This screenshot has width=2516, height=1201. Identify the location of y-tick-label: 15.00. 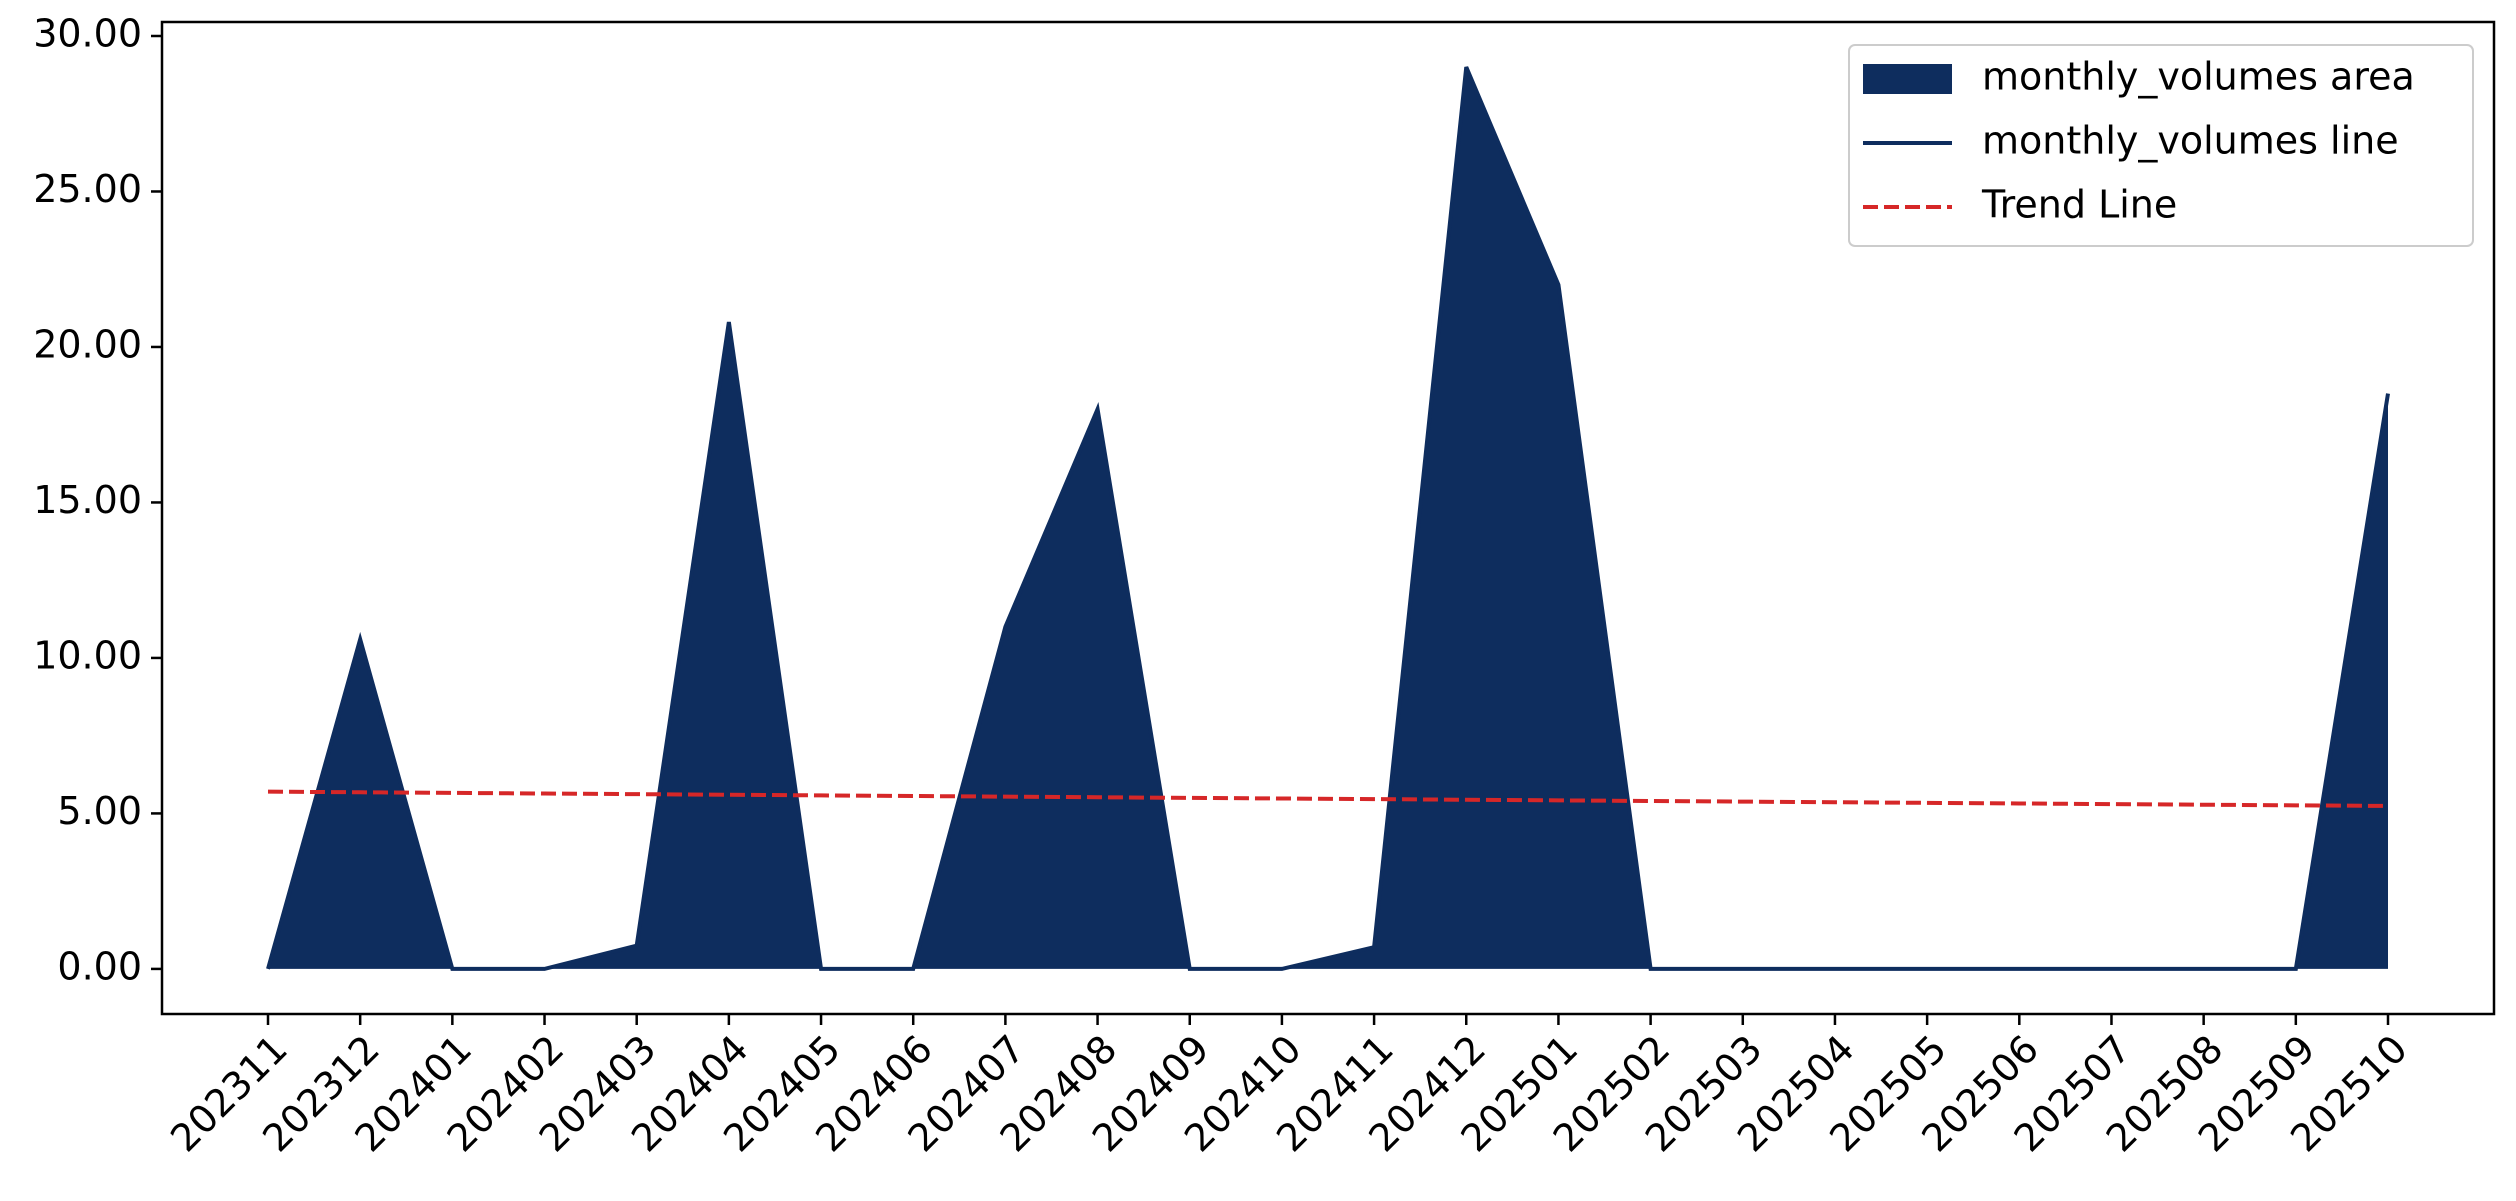
(87, 500).